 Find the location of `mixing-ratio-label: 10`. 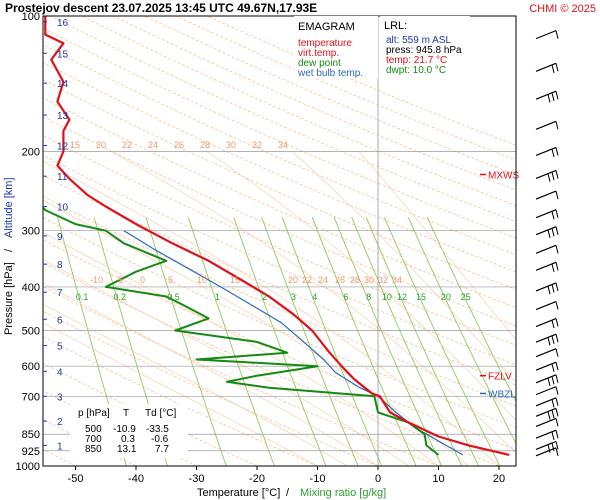

mixing-ratio-label: 10 is located at coordinates (387, 297).